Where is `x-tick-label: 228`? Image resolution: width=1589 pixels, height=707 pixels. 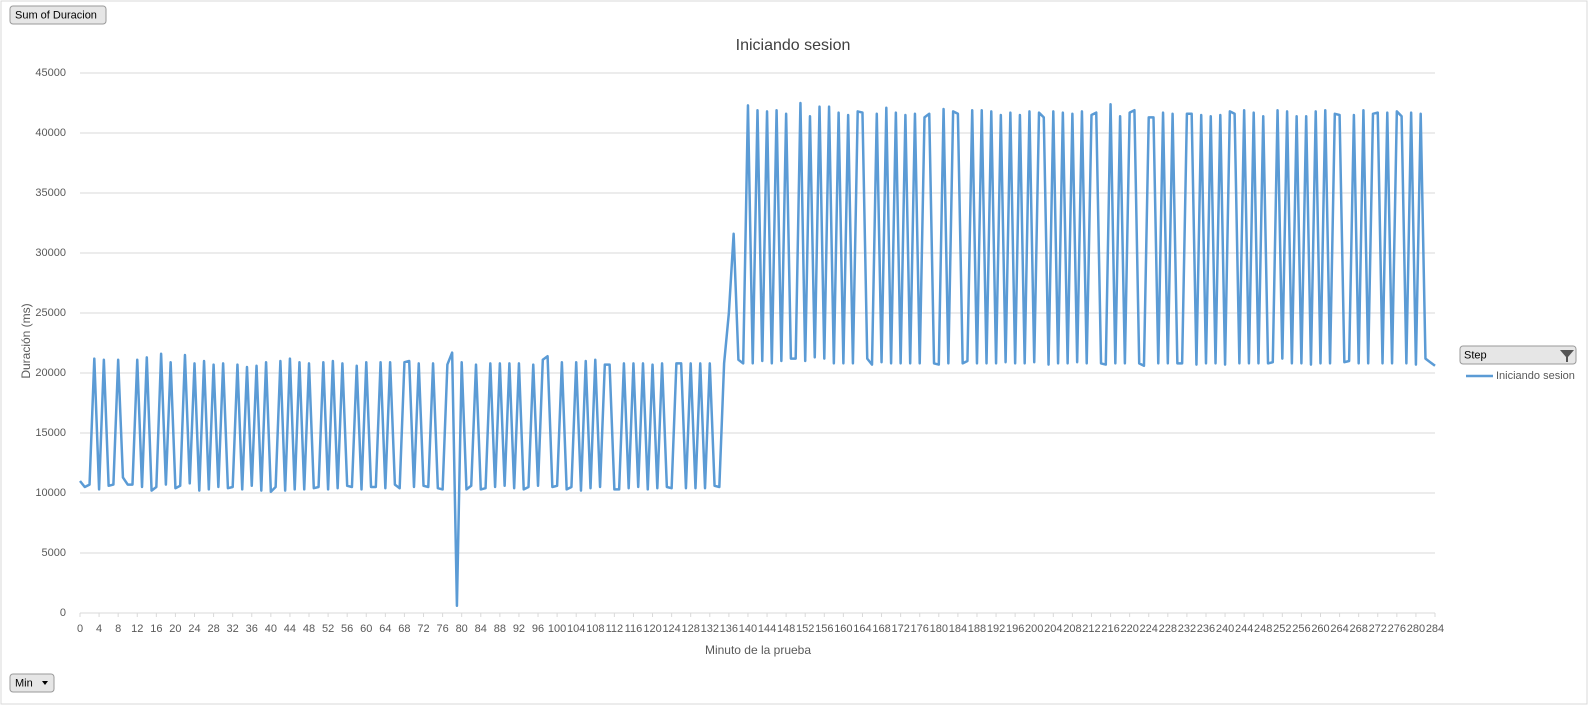
x-tick-label: 228 is located at coordinates (1168, 629).